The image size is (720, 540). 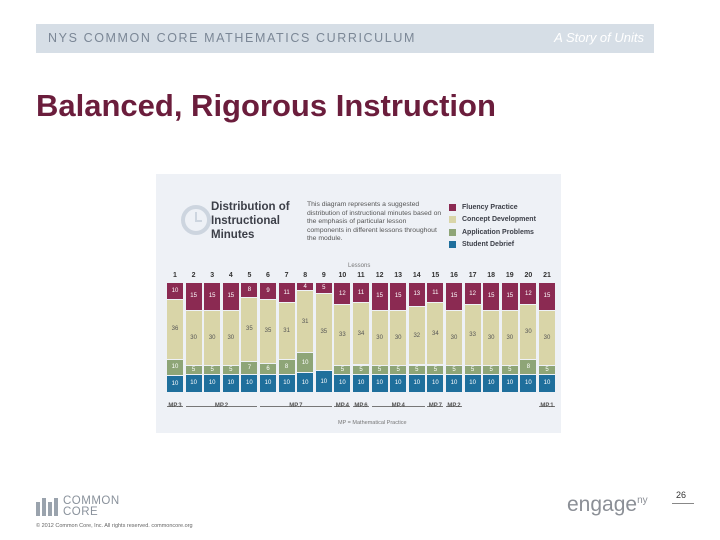 What do you see at coordinates (175, 329) in the screenshot?
I see `segment-concept: 36` at bounding box center [175, 329].